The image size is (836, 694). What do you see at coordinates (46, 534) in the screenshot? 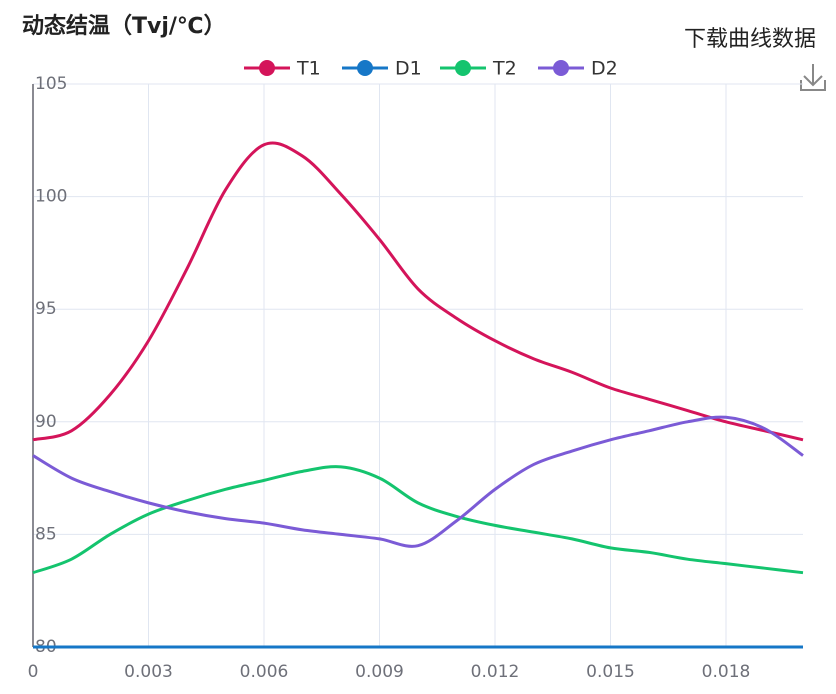
I see `y-tick-label: 85` at bounding box center [46, 534].